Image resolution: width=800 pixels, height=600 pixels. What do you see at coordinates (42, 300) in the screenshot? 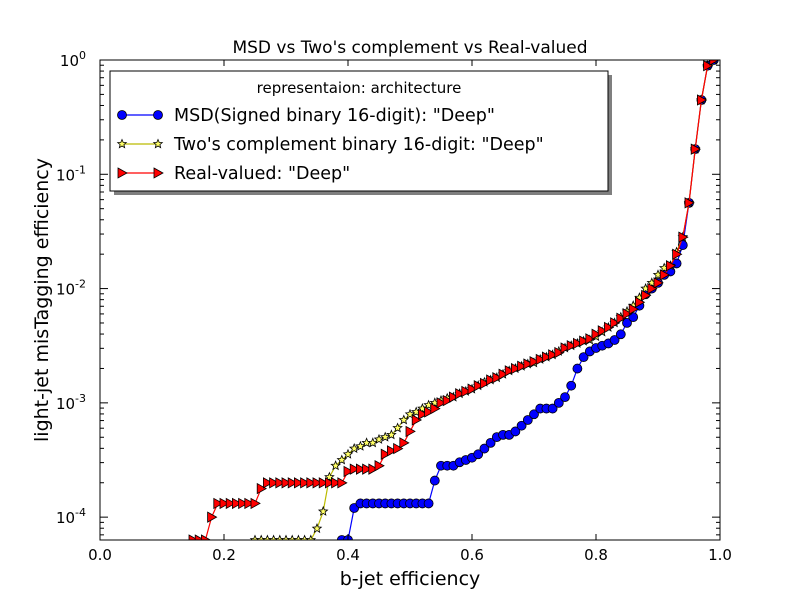
I see `y-axis-label: light-jet misTagging efficiency` at bounding box center [42, 300].